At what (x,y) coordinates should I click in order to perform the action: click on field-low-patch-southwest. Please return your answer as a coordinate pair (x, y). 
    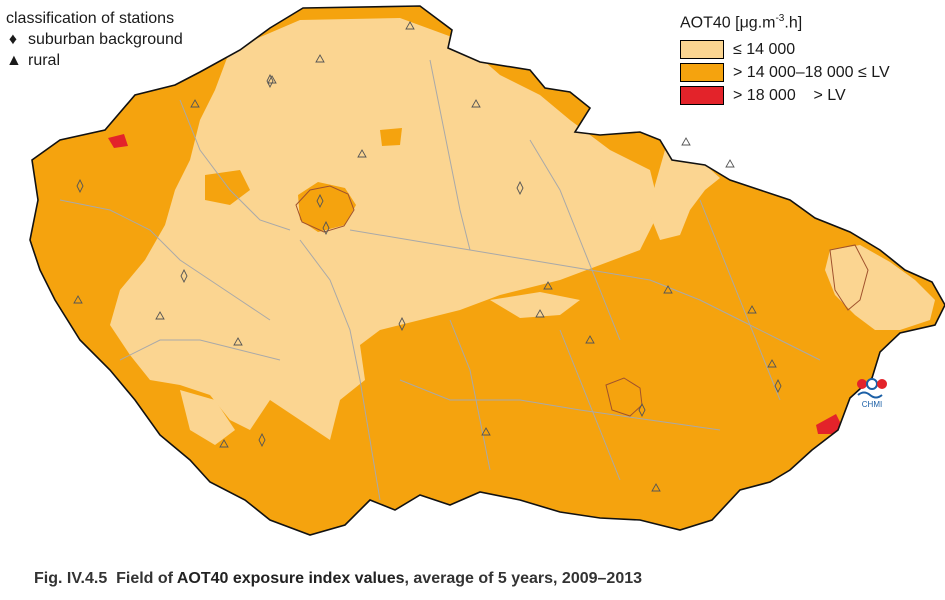
    Looking at the image, I should click on (207, 417).